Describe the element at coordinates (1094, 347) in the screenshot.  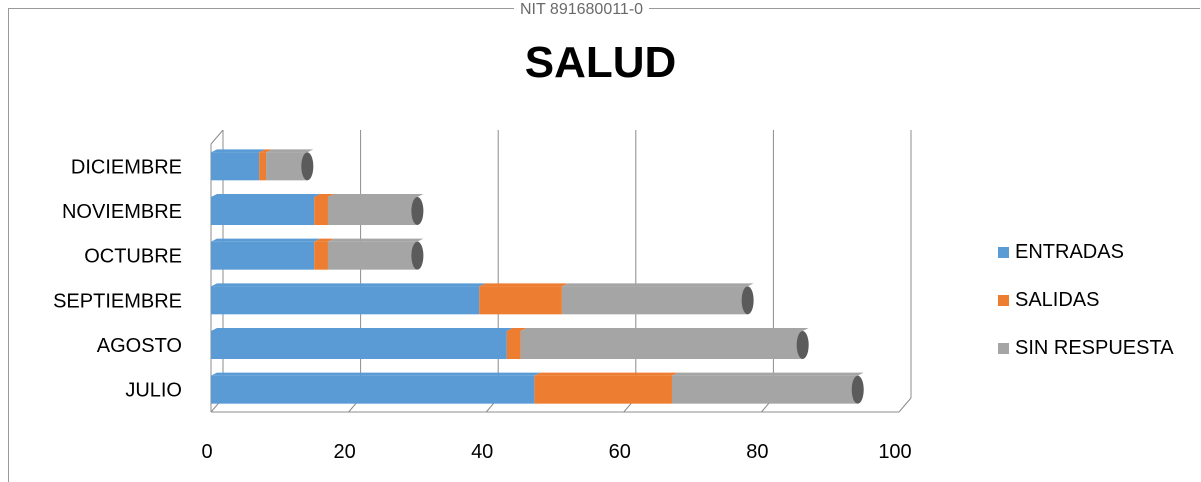
I see `legend-label: SIN RESPUESTA` at that location.